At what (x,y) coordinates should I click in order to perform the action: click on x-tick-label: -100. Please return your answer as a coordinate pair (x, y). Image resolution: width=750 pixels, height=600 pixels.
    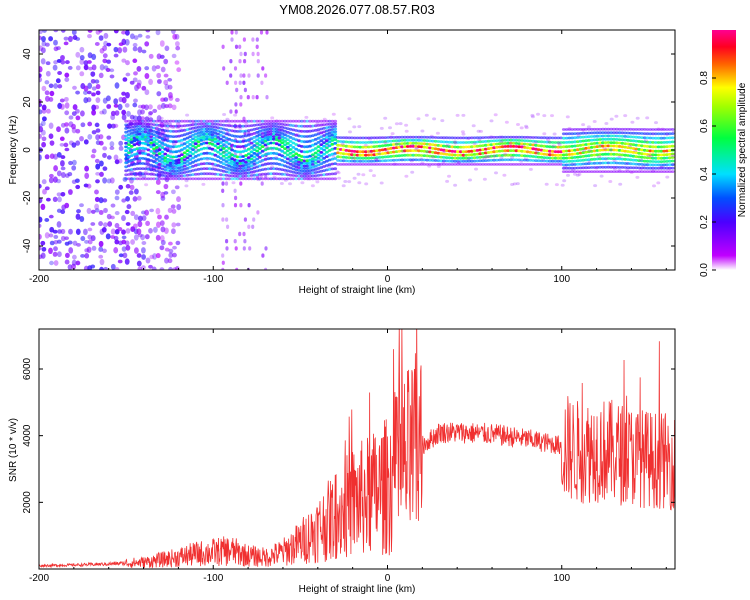
    Looking at the image, I should click on (213, 279).